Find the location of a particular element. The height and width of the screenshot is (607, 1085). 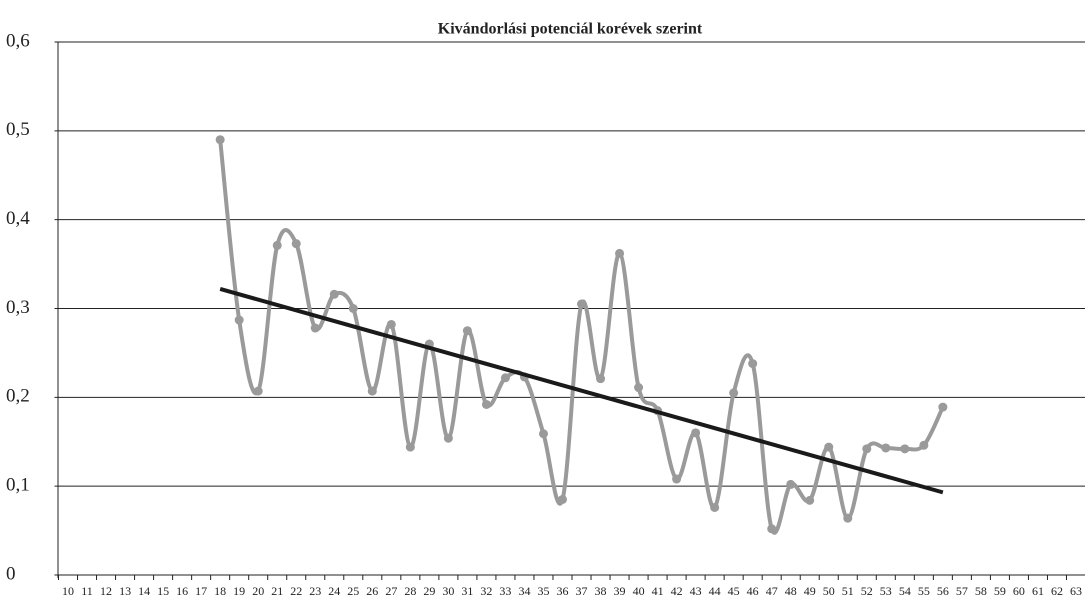

x-tick-label: 41 is located at coordinates (658, 591).